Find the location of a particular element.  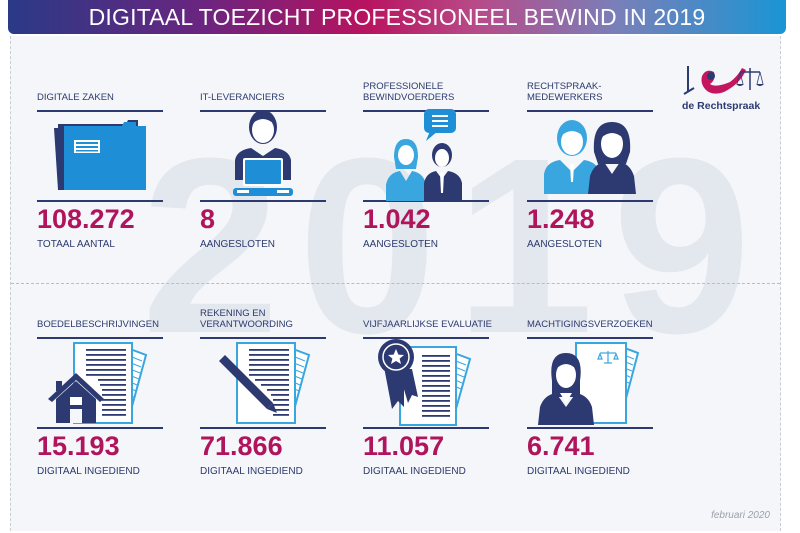

stat-label: BOEDELBESCHRIJVINGEN is located at coordinates (98, 324).